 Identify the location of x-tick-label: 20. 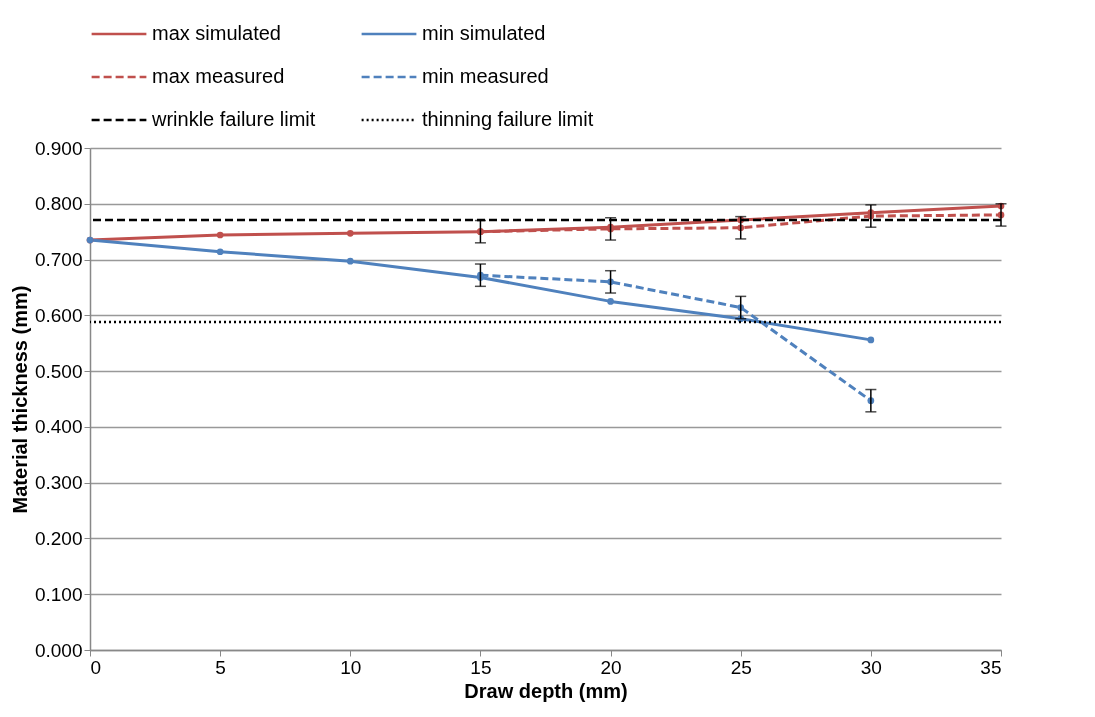
(611, 667).